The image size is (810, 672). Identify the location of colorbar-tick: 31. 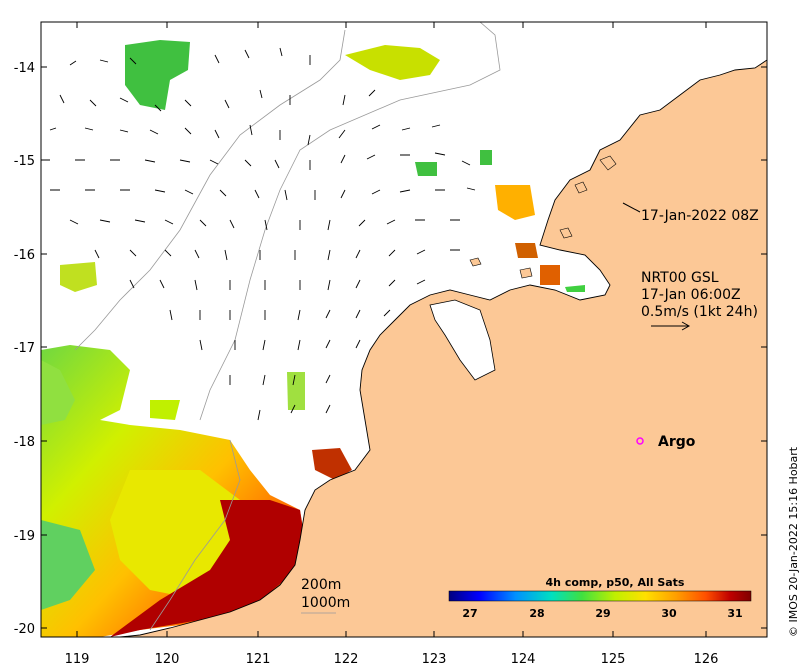
(734, 613).